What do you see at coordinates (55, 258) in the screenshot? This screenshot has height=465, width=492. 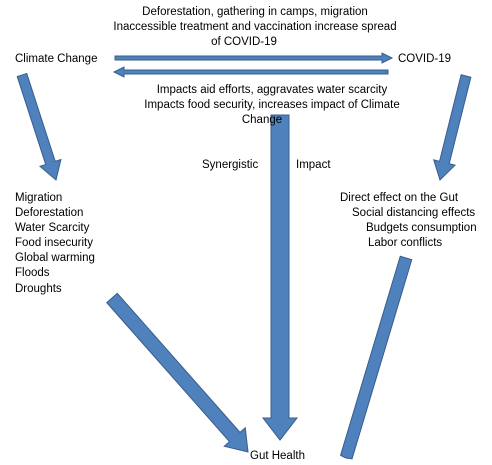 I see `effect: Global warming` at bounding box center [55, 258].